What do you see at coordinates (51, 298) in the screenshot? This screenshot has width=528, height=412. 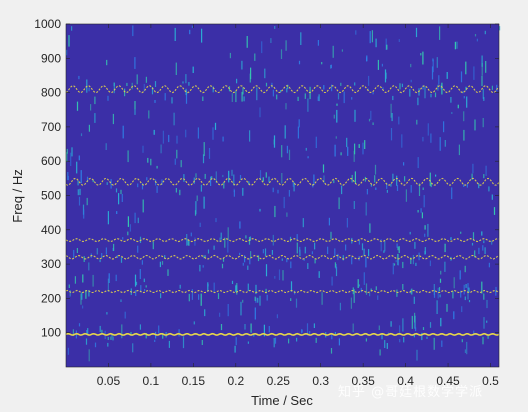 I see `y-tick-label: 200` at bounding box center [51, 298].